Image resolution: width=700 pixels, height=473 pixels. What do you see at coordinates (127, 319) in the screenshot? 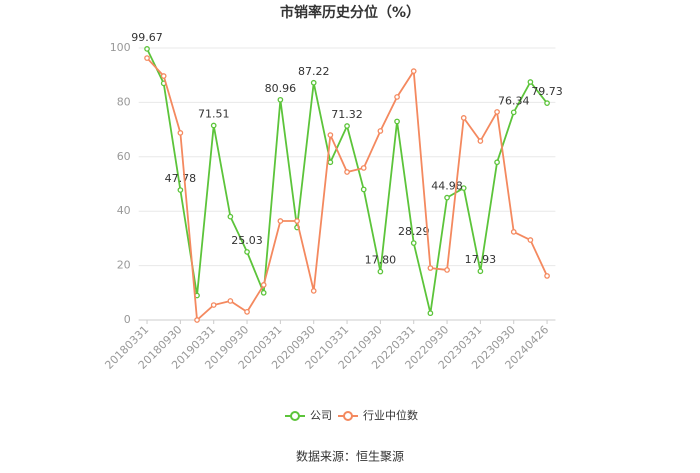
I see `y-tick-label: 0` at bounding box center [127, 319].